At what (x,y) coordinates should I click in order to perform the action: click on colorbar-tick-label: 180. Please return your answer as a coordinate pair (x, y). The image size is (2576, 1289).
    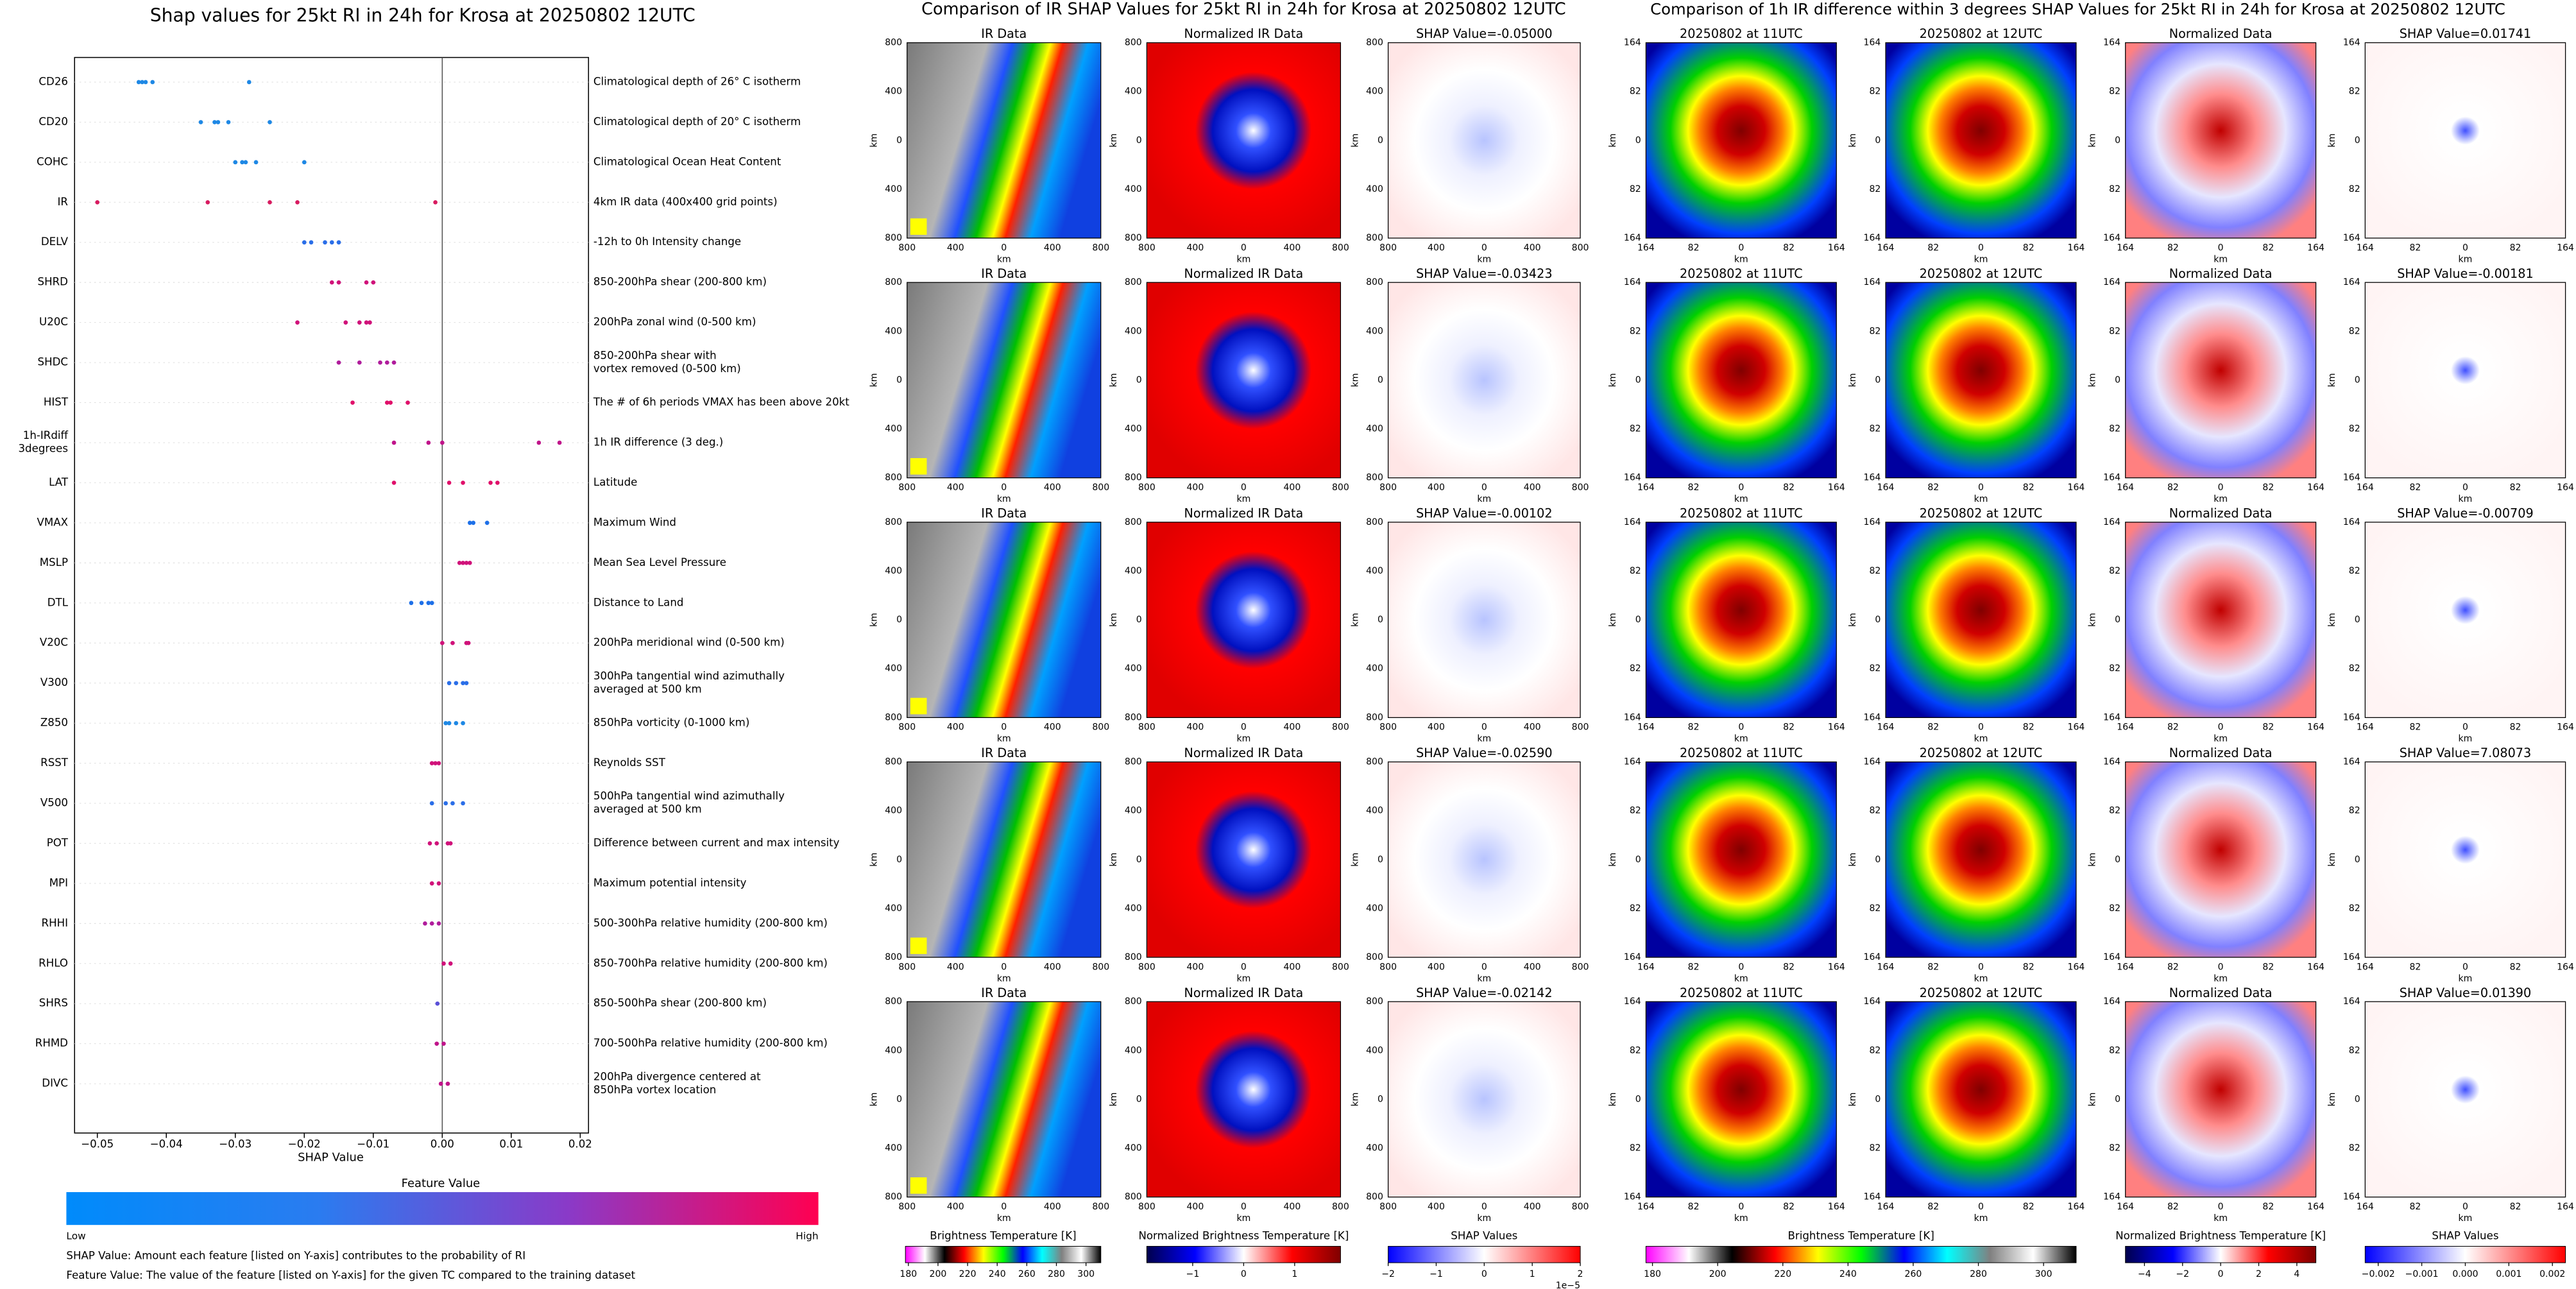
    Looking at the image, I should click on (1652, 1274).